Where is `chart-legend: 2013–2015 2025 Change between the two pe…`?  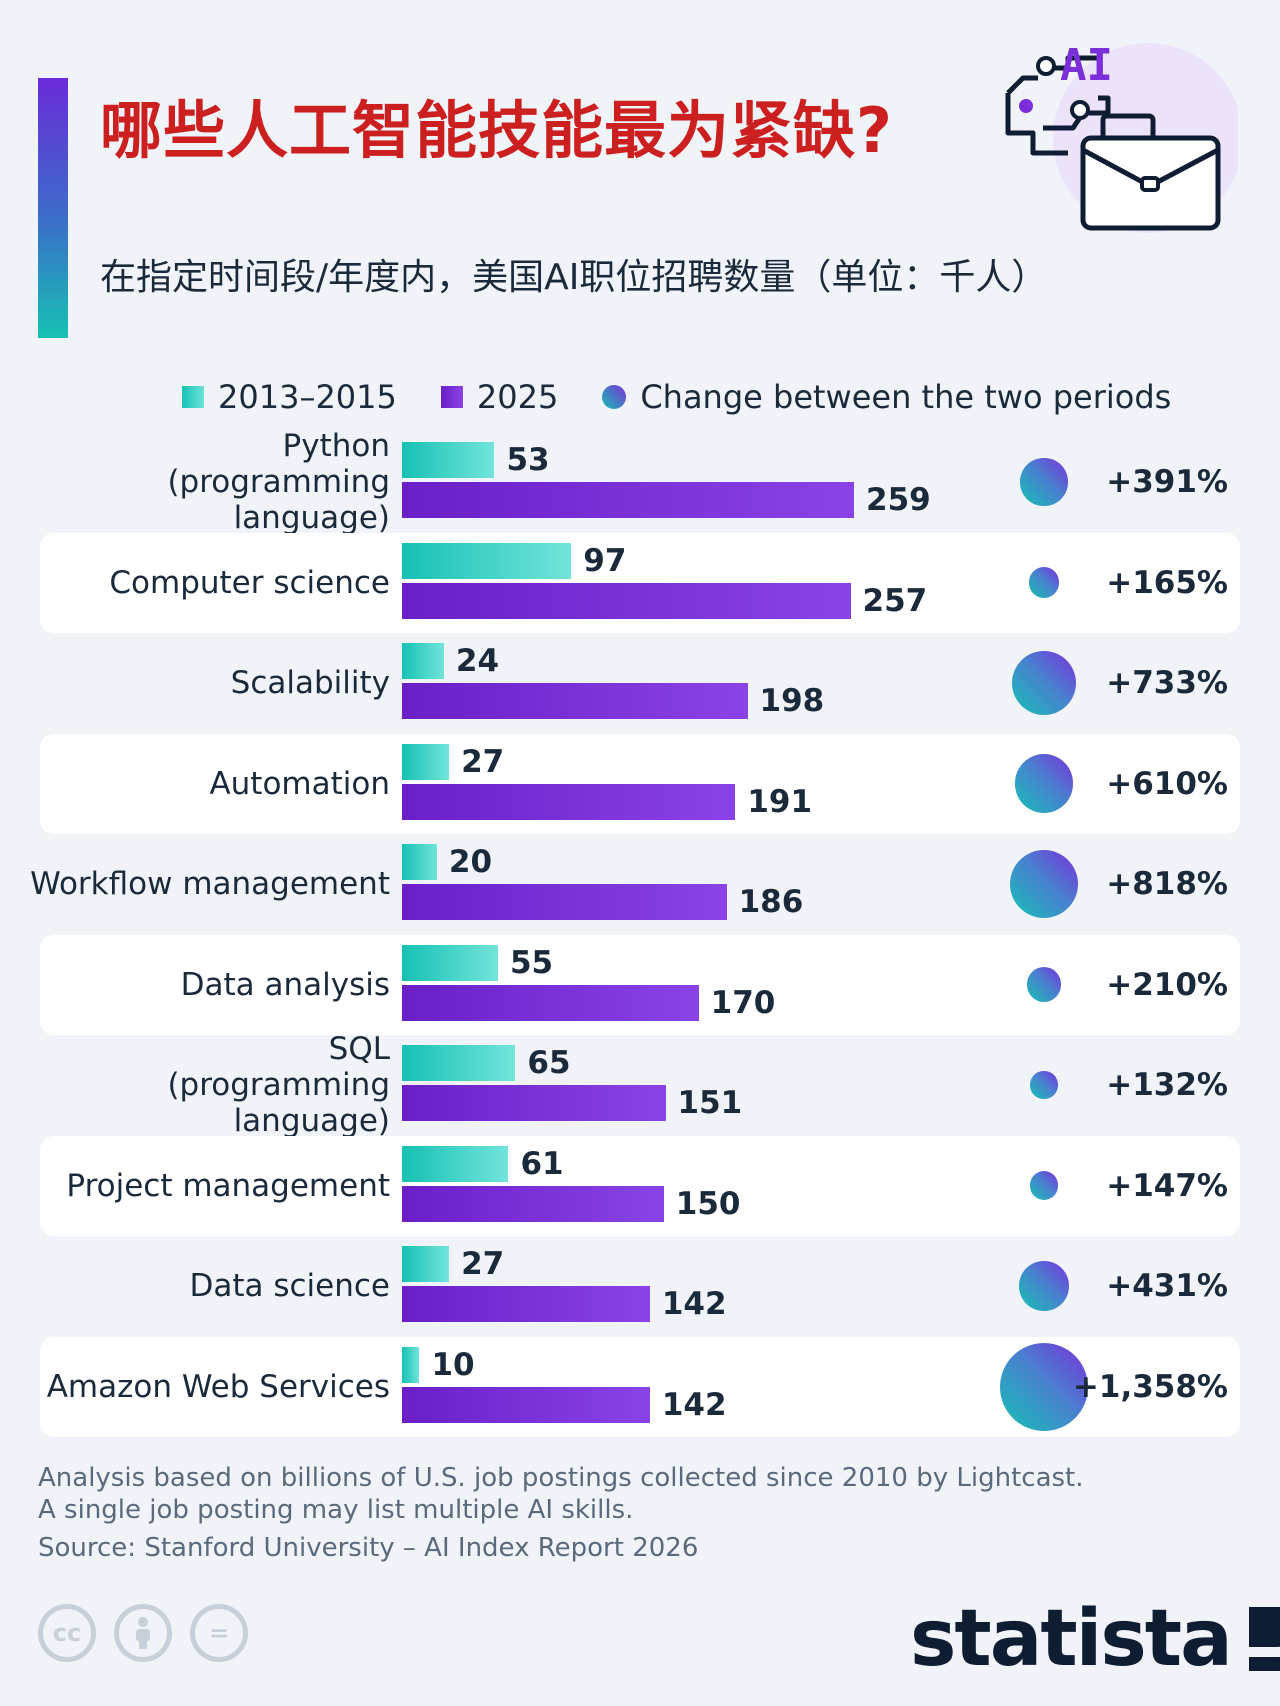 chart-legend: 2013–2015 2025 Change between the two pe… is located at coordinates (698, 397).